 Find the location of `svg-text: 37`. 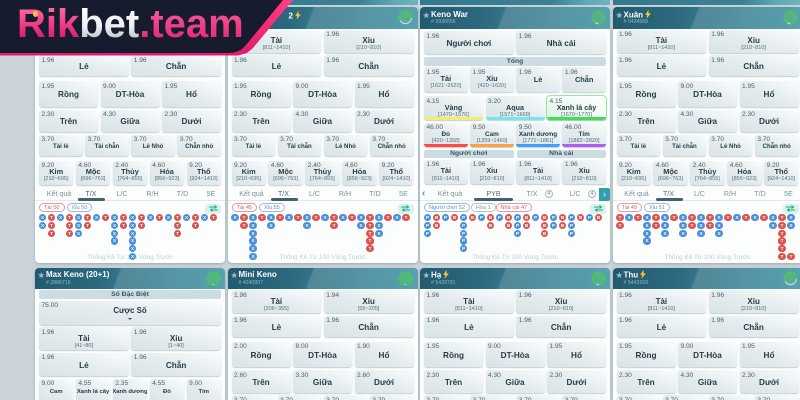

svg-text: 37 is located at coordinates (213, 278).